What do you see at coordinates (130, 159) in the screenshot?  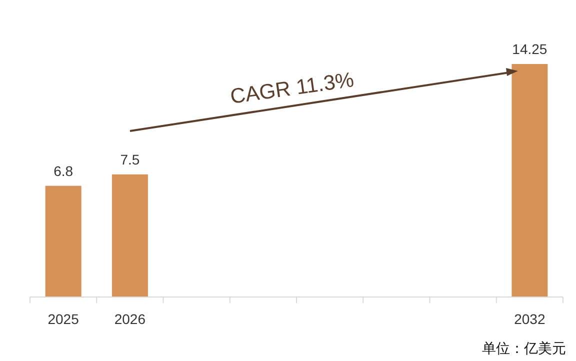 I see `data-label: 7.5` at bounding box center [130, 159].